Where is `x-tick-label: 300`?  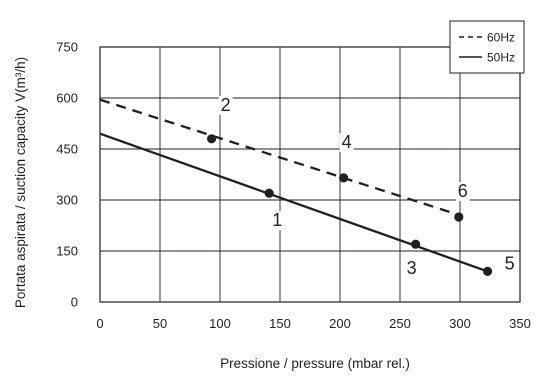
x-tick-label: 300 is located at coordinates (460, 323).